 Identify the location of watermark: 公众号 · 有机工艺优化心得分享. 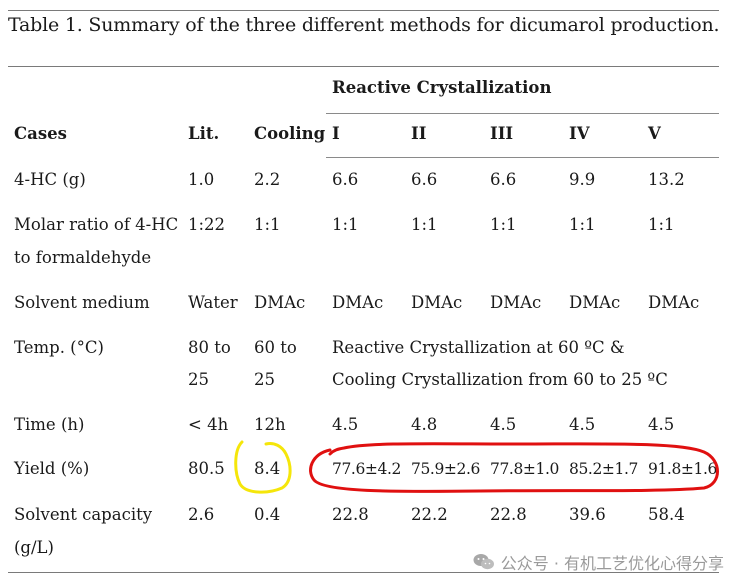
(598, 562).